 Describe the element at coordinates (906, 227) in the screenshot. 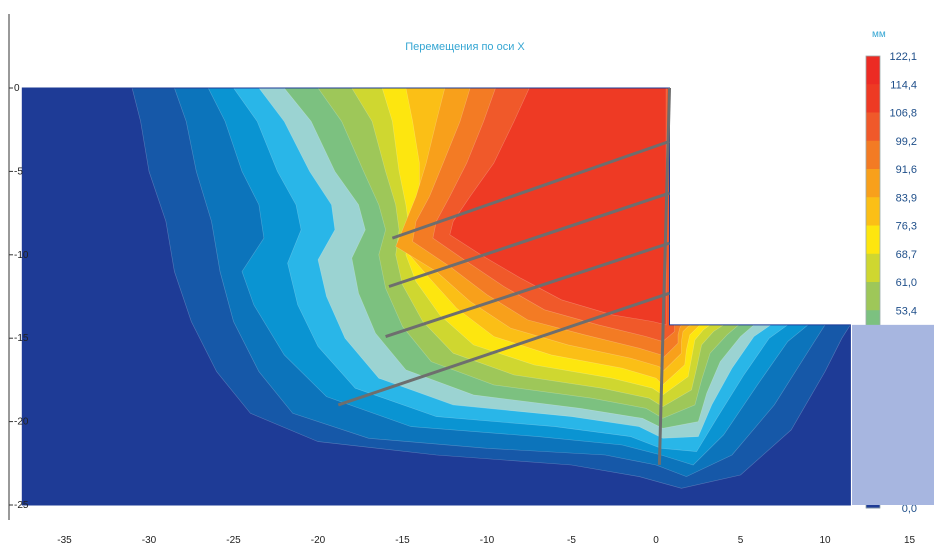

I see `colorbar-level-label: 76,3` at that location.